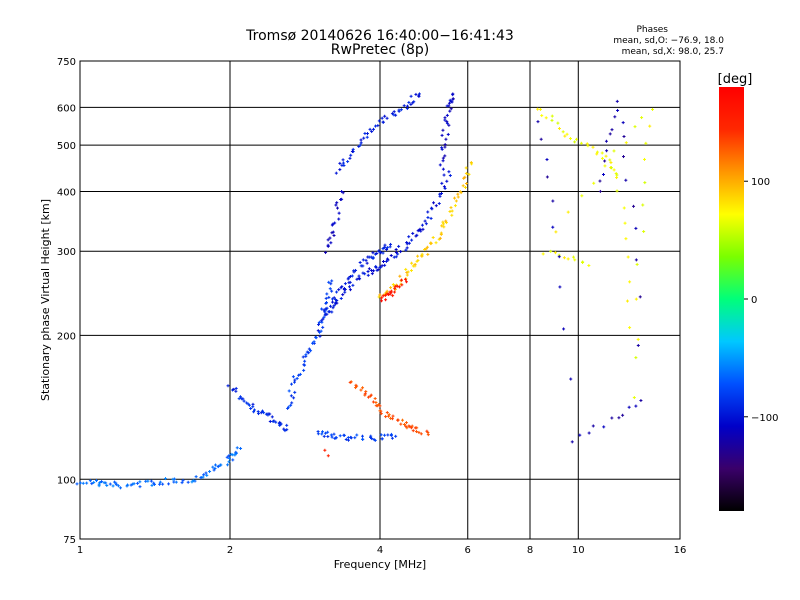 The width and height of the screenshot is (800, 600). I want to click on phases-x-stats: mean, sd,X: 98.0, 25.7, so click(673, 52).